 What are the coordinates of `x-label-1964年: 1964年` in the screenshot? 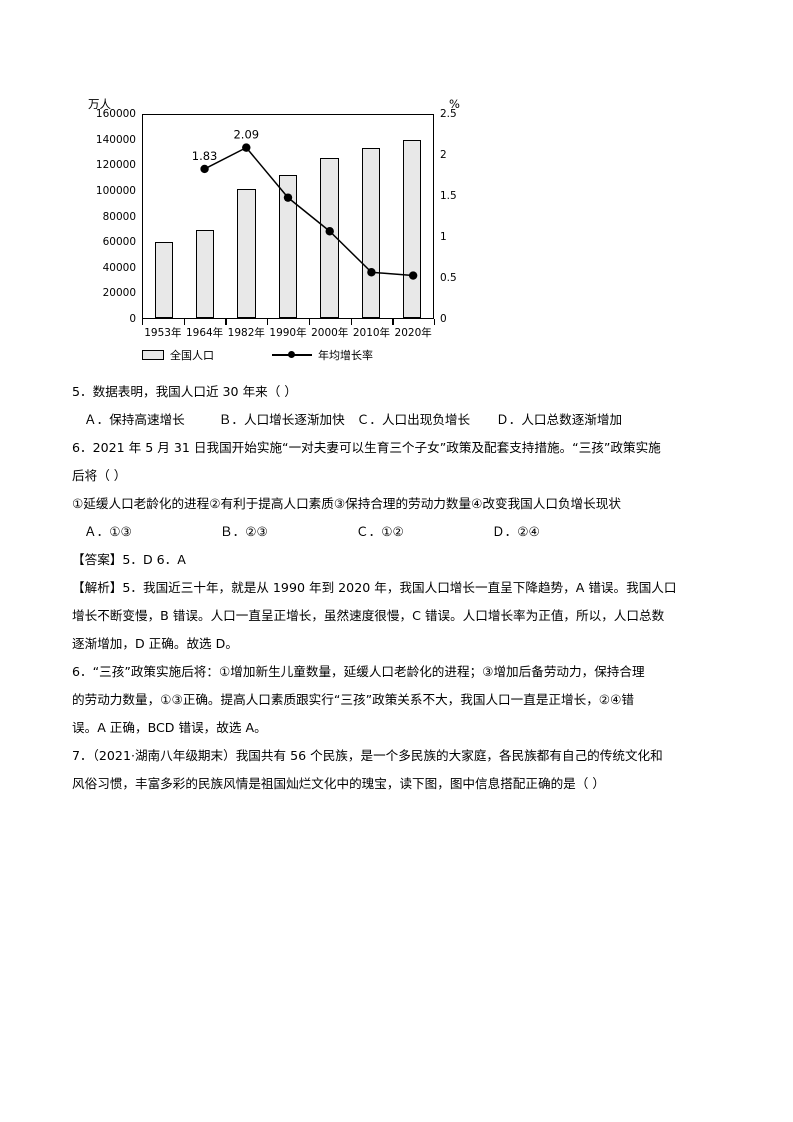 It's located at (204, 333).